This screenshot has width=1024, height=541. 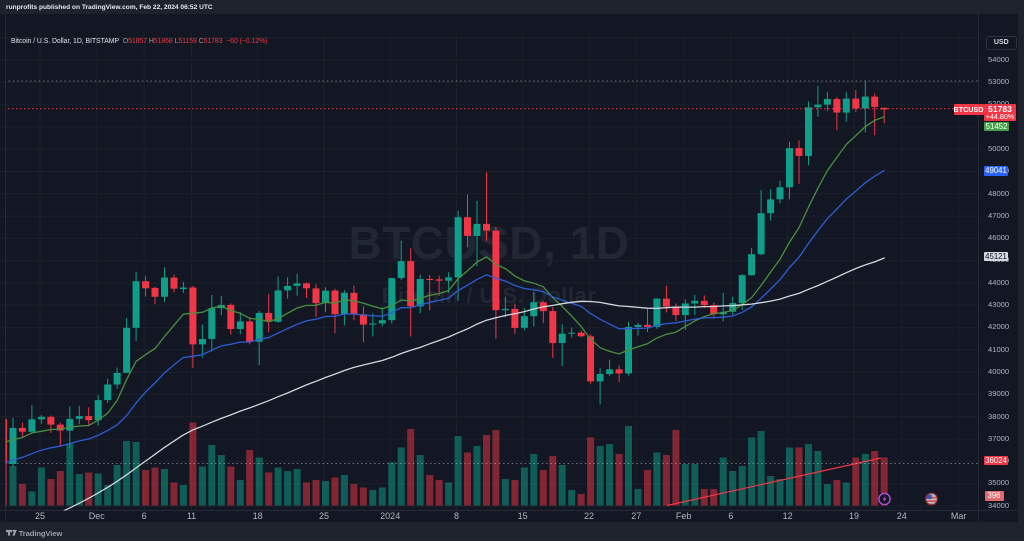 What do you see at coordinates (40, 533) in the screenshot?
I see `svg-text: TradingView` at bounding box center [40, 533].